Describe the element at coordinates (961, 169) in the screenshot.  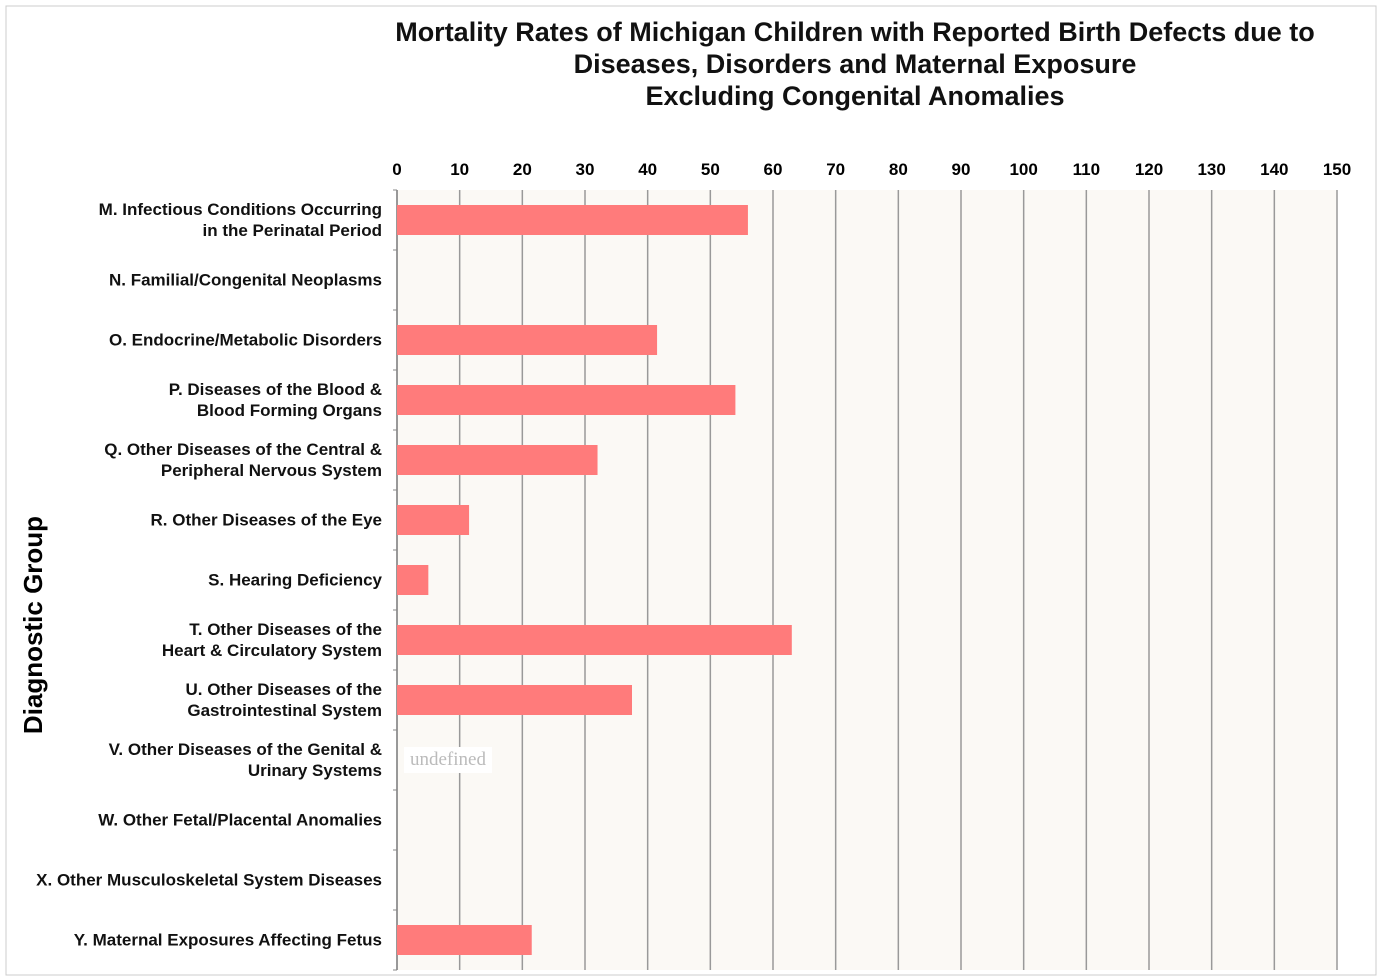
I see `x-tick-label: 90` at that location.